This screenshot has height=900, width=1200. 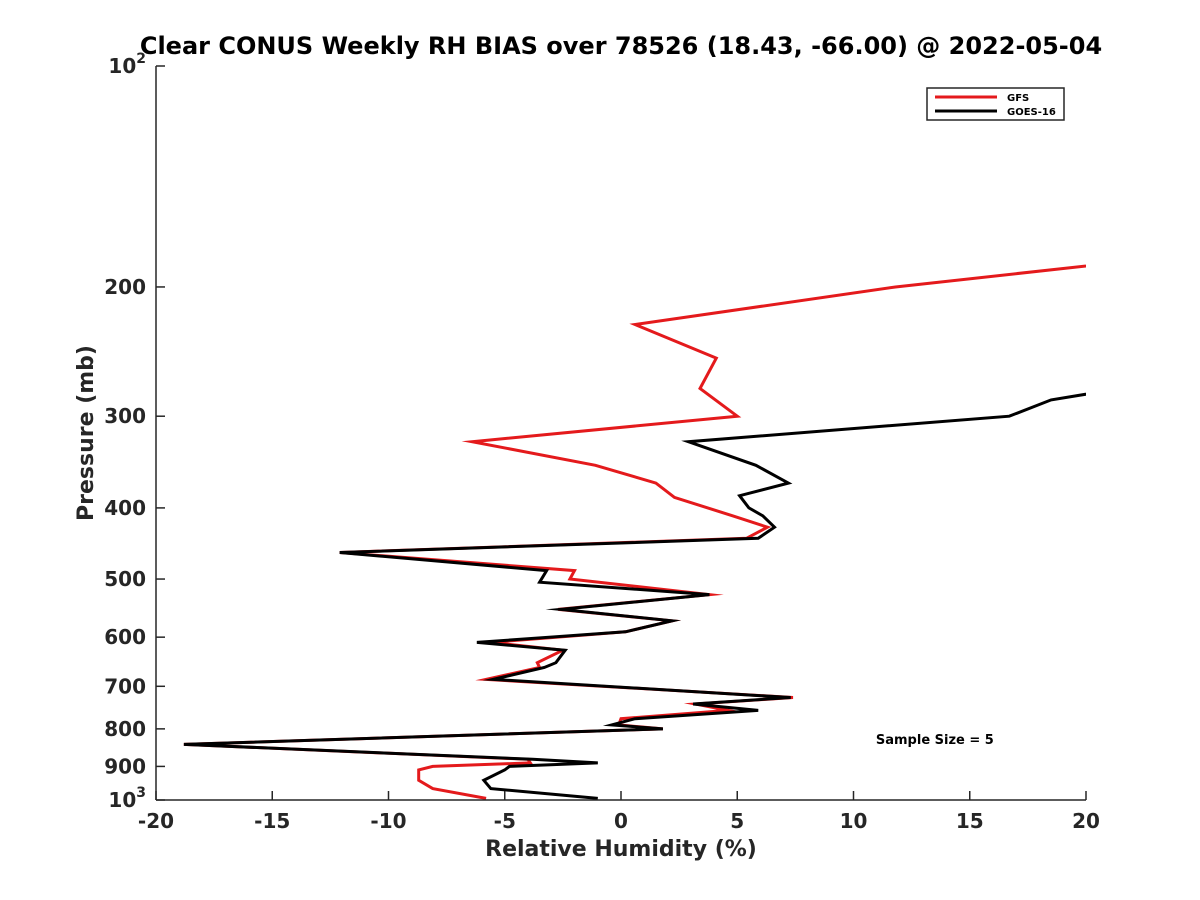 I want to click on y-tick-label: 400, so click(x=125, y=508).